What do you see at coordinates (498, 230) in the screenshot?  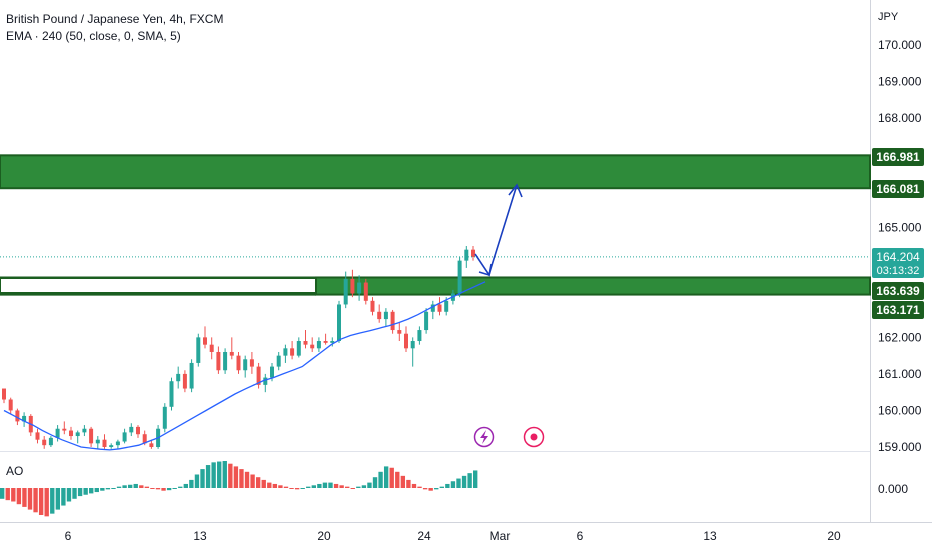 I see `projection-arrow` at bounding box center [498, 230].